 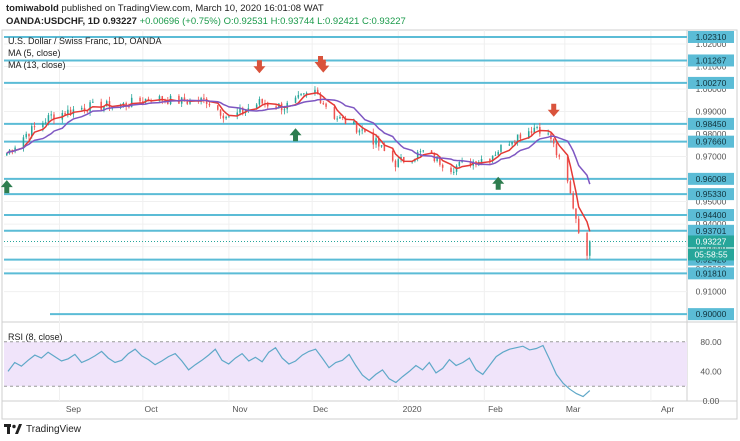 What do you see at coordinates (35, 337) in the screenshot?
I see `rsi-title: RSI (8, close)` at bounding box center [35, 337].